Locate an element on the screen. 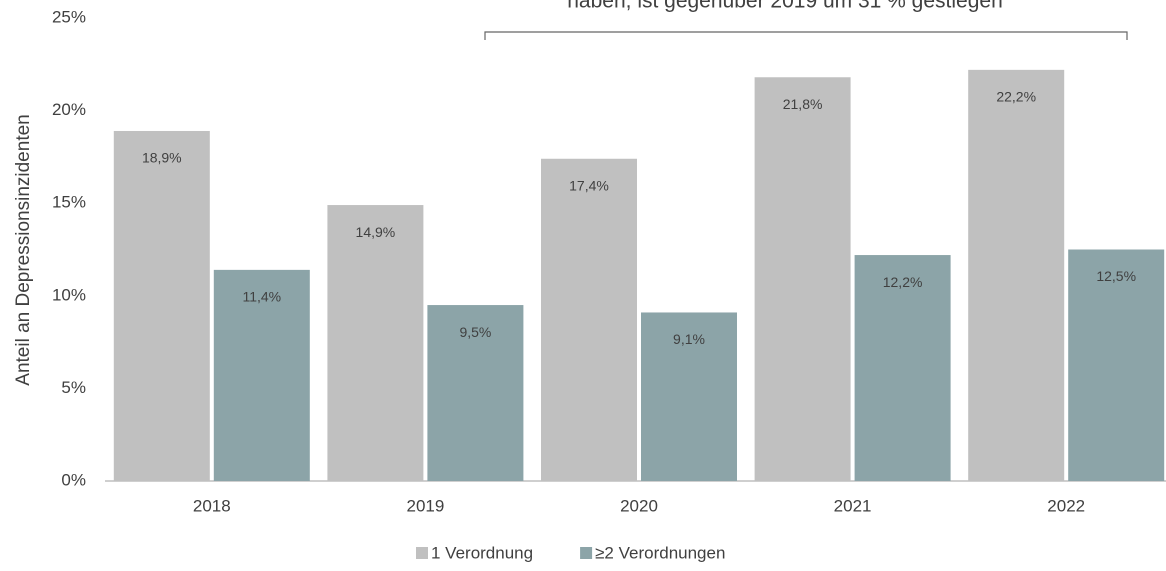 The height and width of the screenshot is (571, 1166). y-tick-label: 15% is located at coordinates (69, 202).